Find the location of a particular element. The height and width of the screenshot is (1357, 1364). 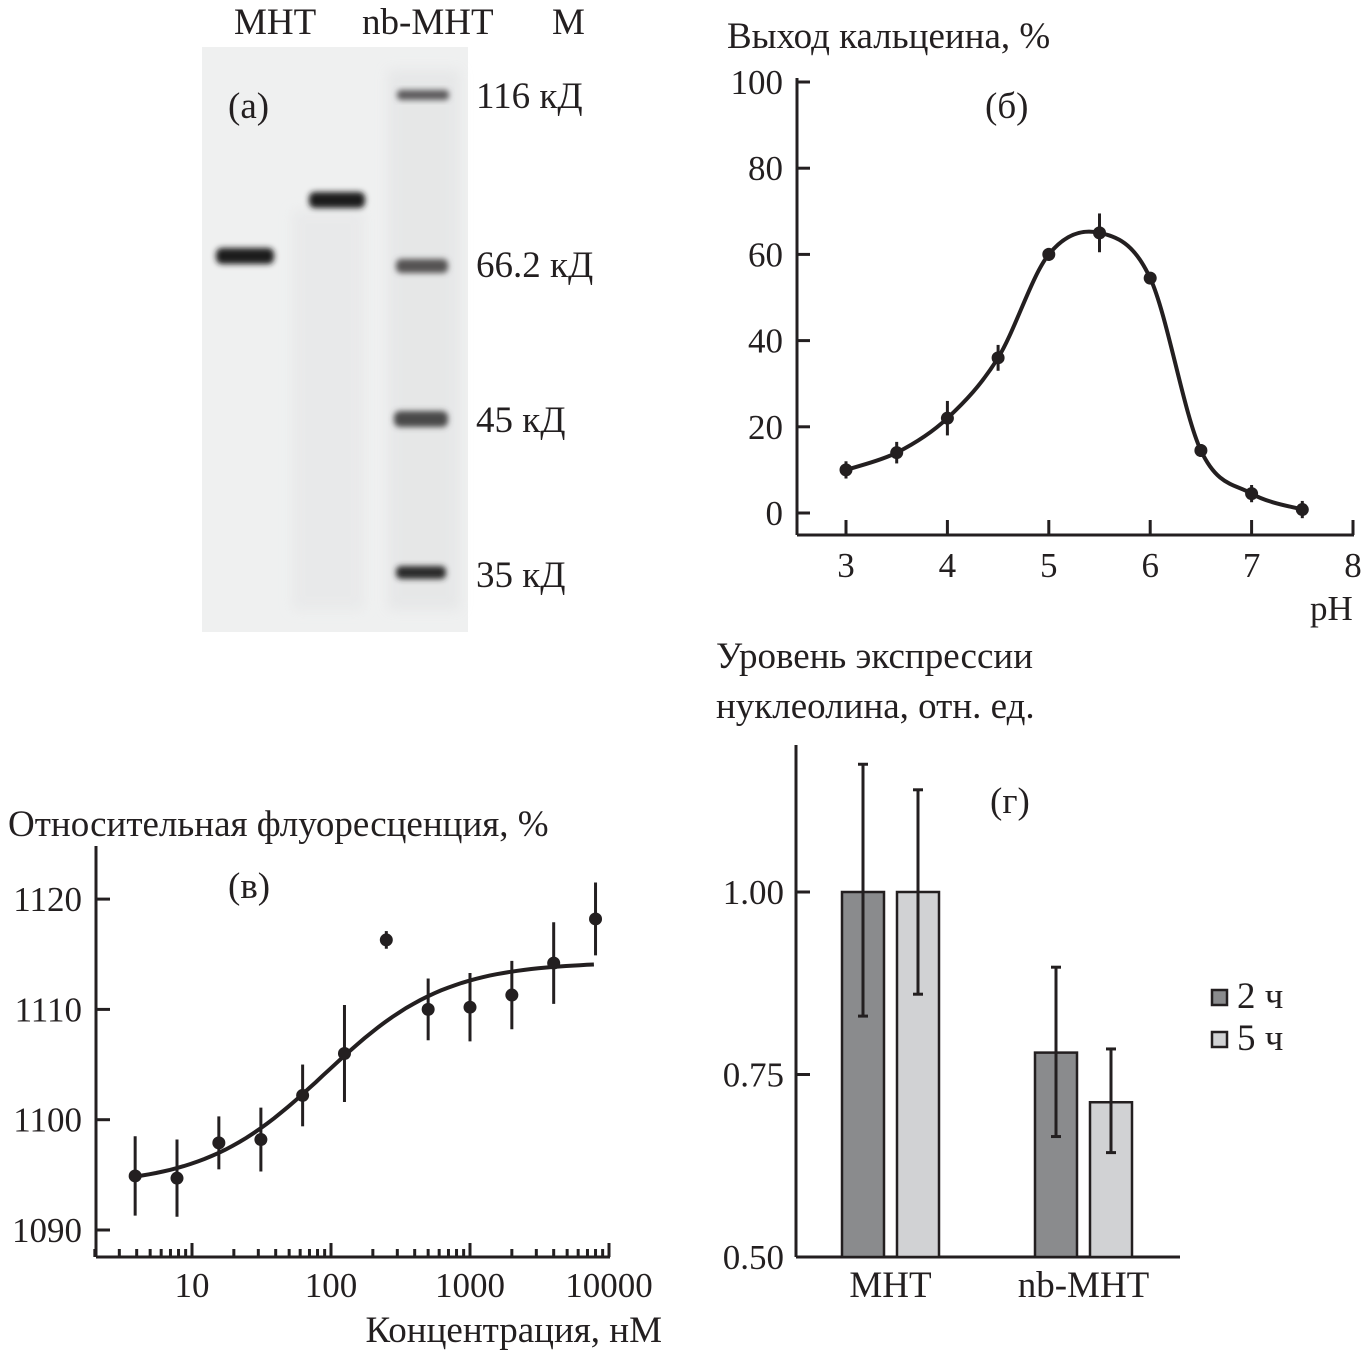

y-tick-label: 100 is located at coordinates (757, 82).